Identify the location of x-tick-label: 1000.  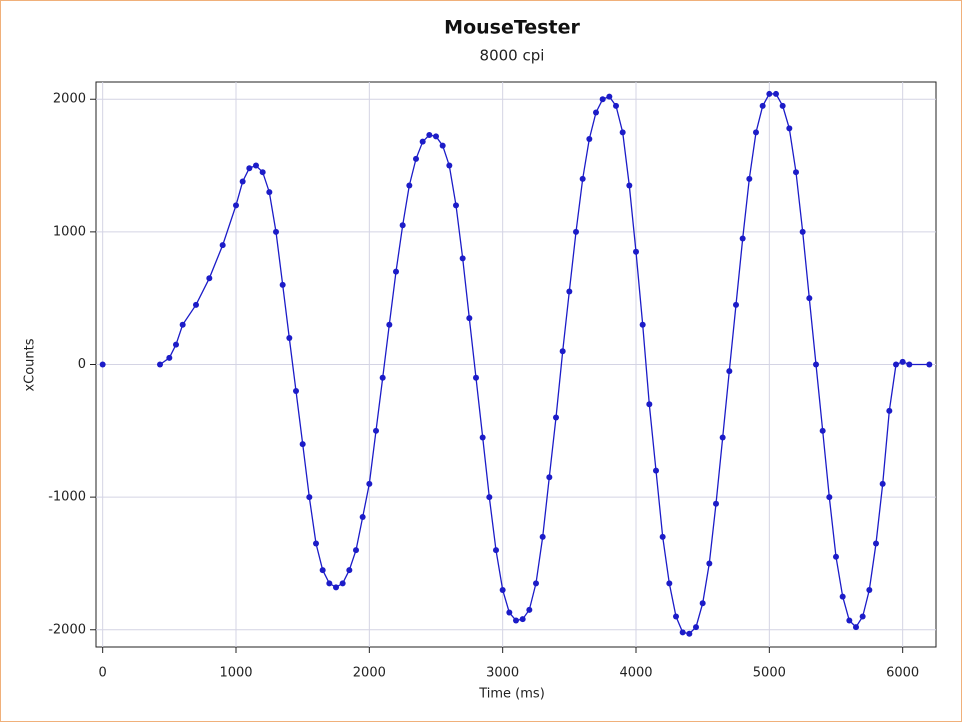
(235, 673).